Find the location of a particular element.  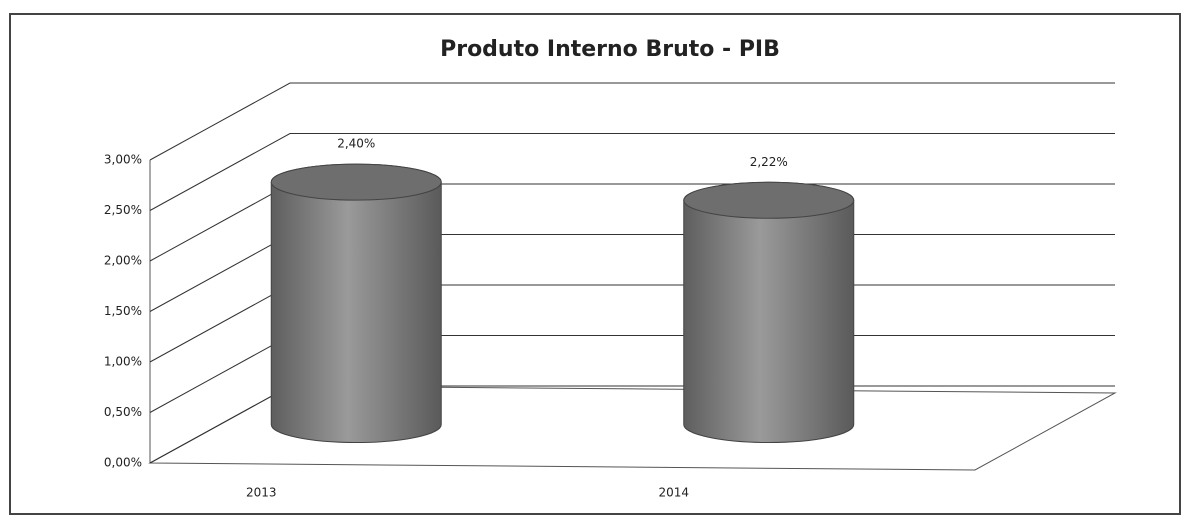

y-tick-label: 2,00% is located at coordinates (123, 261).